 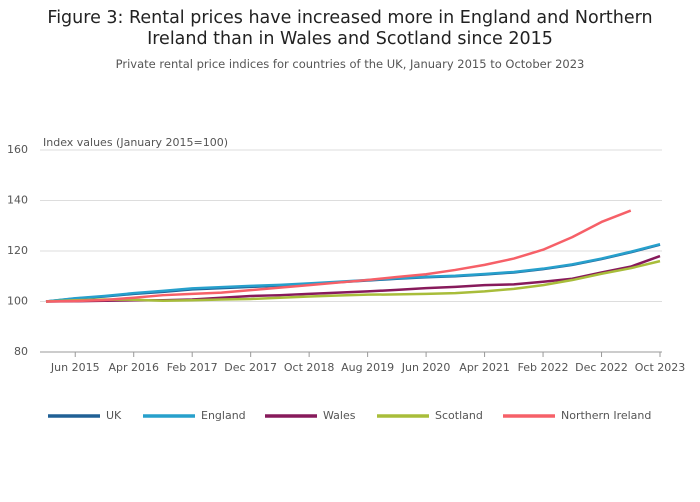 What do you see at coordinates (426, 367) in the screenshot?
I see `x-tick-label: Jun 2020` at bounding box center [426, 367].